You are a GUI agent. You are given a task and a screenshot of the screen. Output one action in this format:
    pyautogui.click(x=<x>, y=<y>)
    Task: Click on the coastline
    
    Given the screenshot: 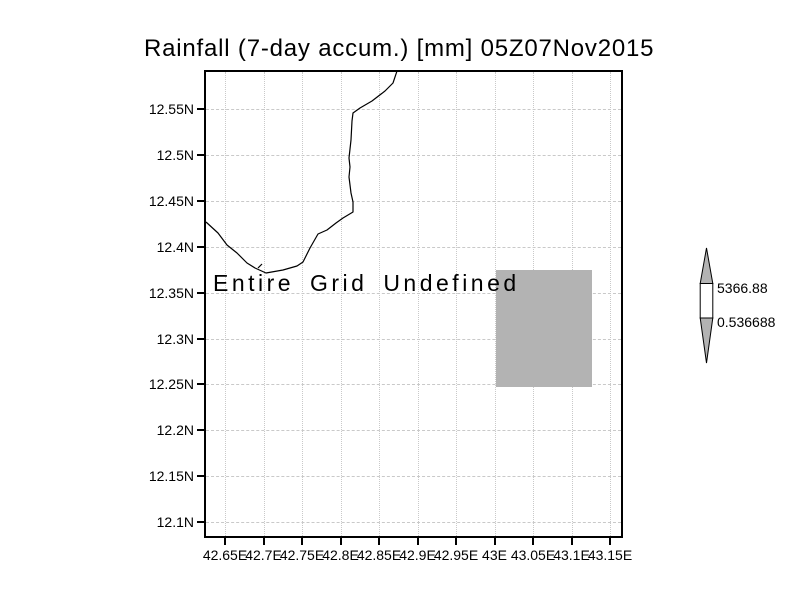 What is the action you would take?
    pyautogui.click(x=302, y=173)
    